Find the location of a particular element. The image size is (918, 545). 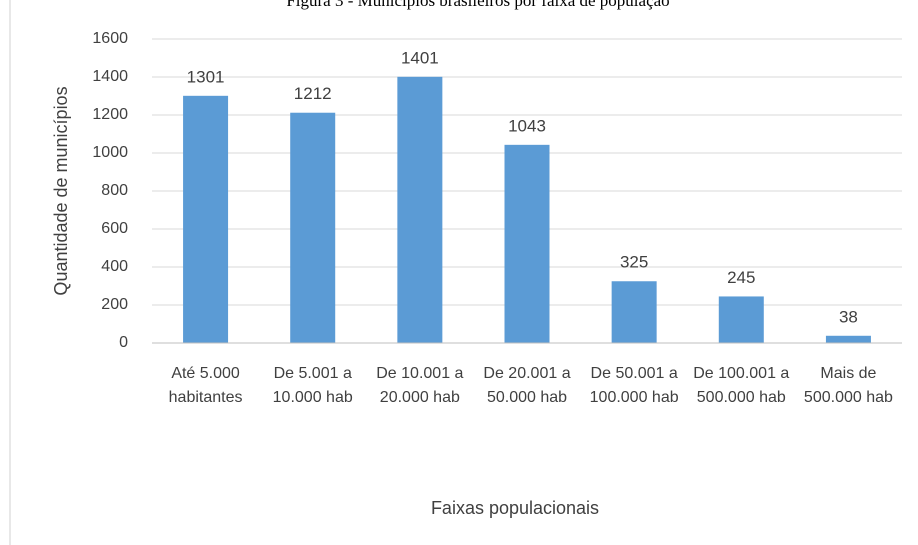

value-label: 1301 is located at coordinates (206, 76).